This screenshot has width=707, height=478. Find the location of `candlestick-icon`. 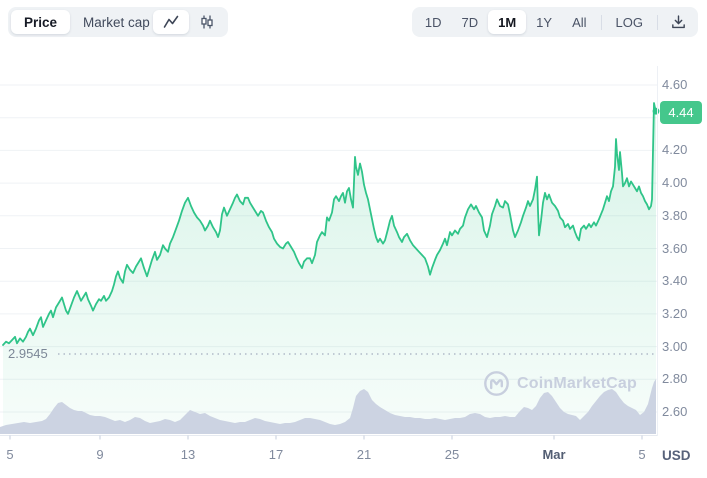

candlestick-icon is located at coordinates (207, 22).